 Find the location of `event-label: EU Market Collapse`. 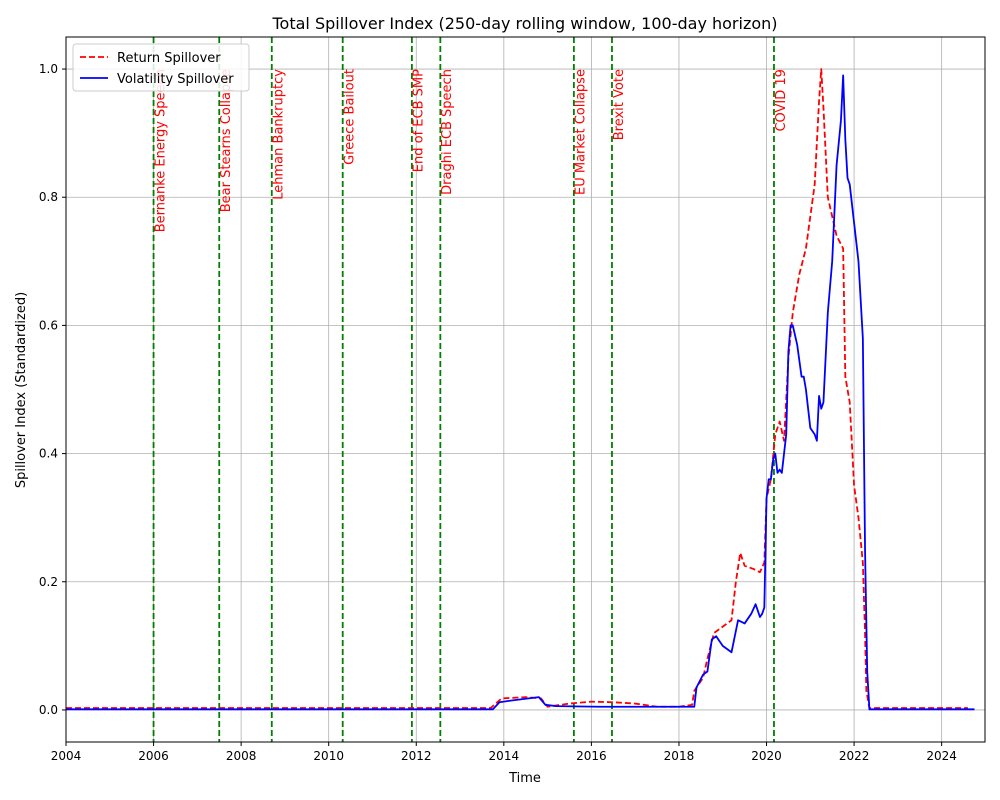

event-label: EU Market Collapse is located at coordinates (581, 132).